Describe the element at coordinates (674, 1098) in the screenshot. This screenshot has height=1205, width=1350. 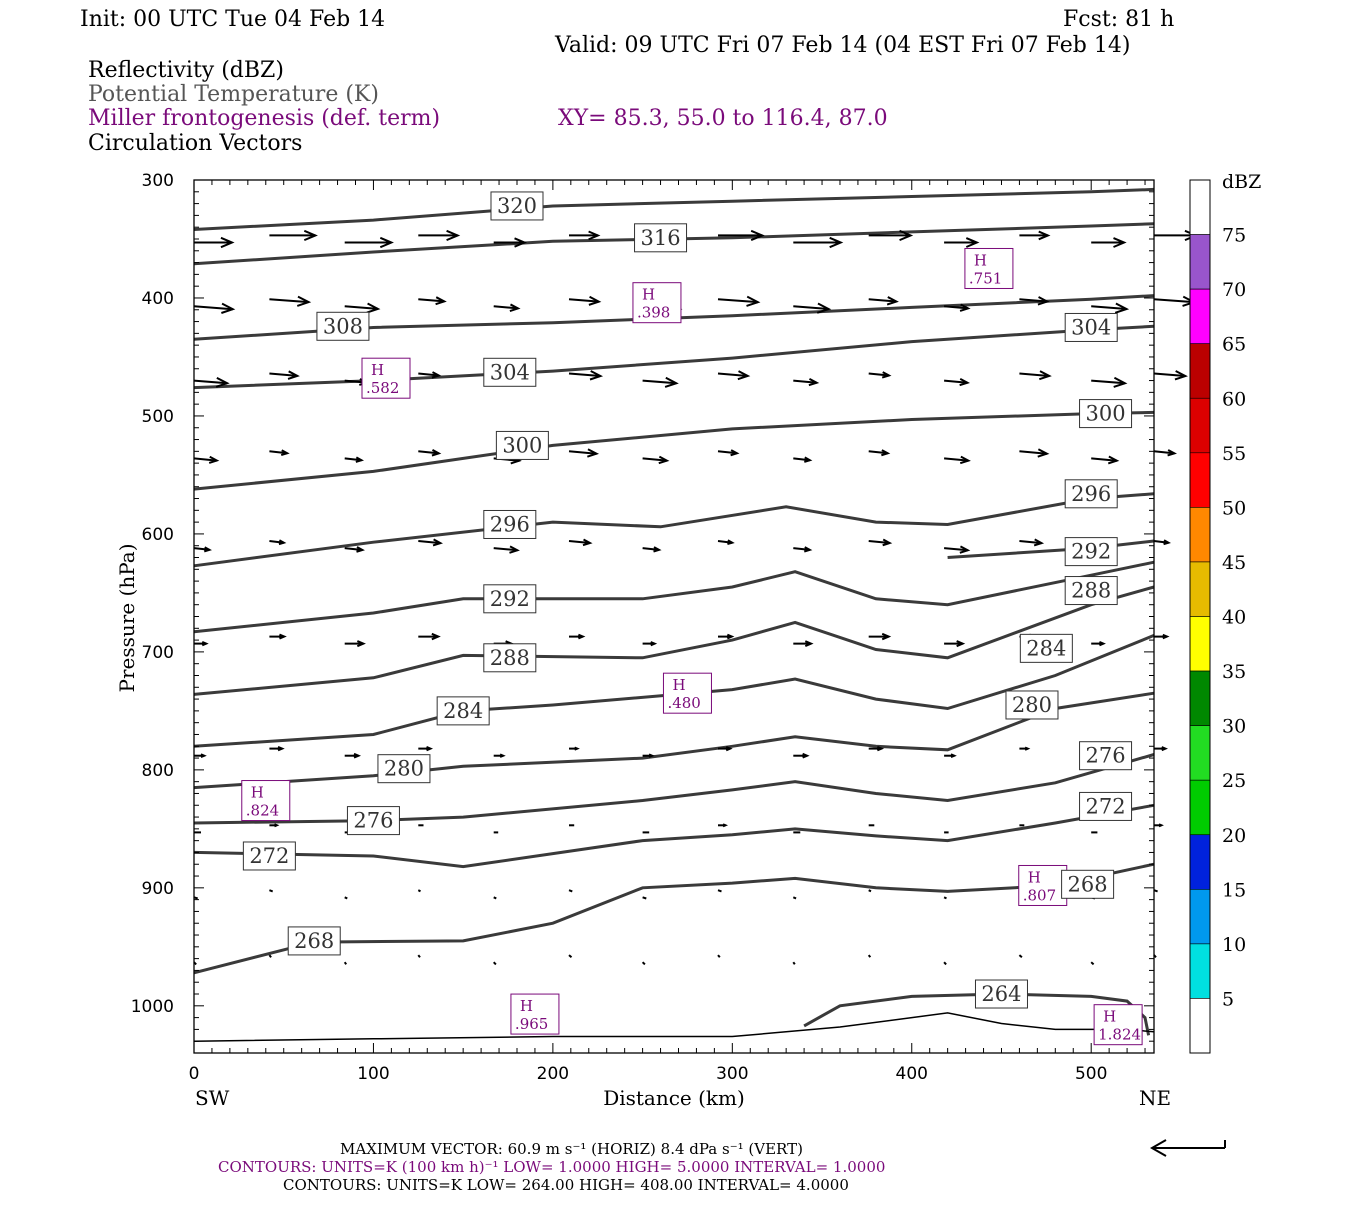
I see `x-axis-title: Distance (km)` at that location.